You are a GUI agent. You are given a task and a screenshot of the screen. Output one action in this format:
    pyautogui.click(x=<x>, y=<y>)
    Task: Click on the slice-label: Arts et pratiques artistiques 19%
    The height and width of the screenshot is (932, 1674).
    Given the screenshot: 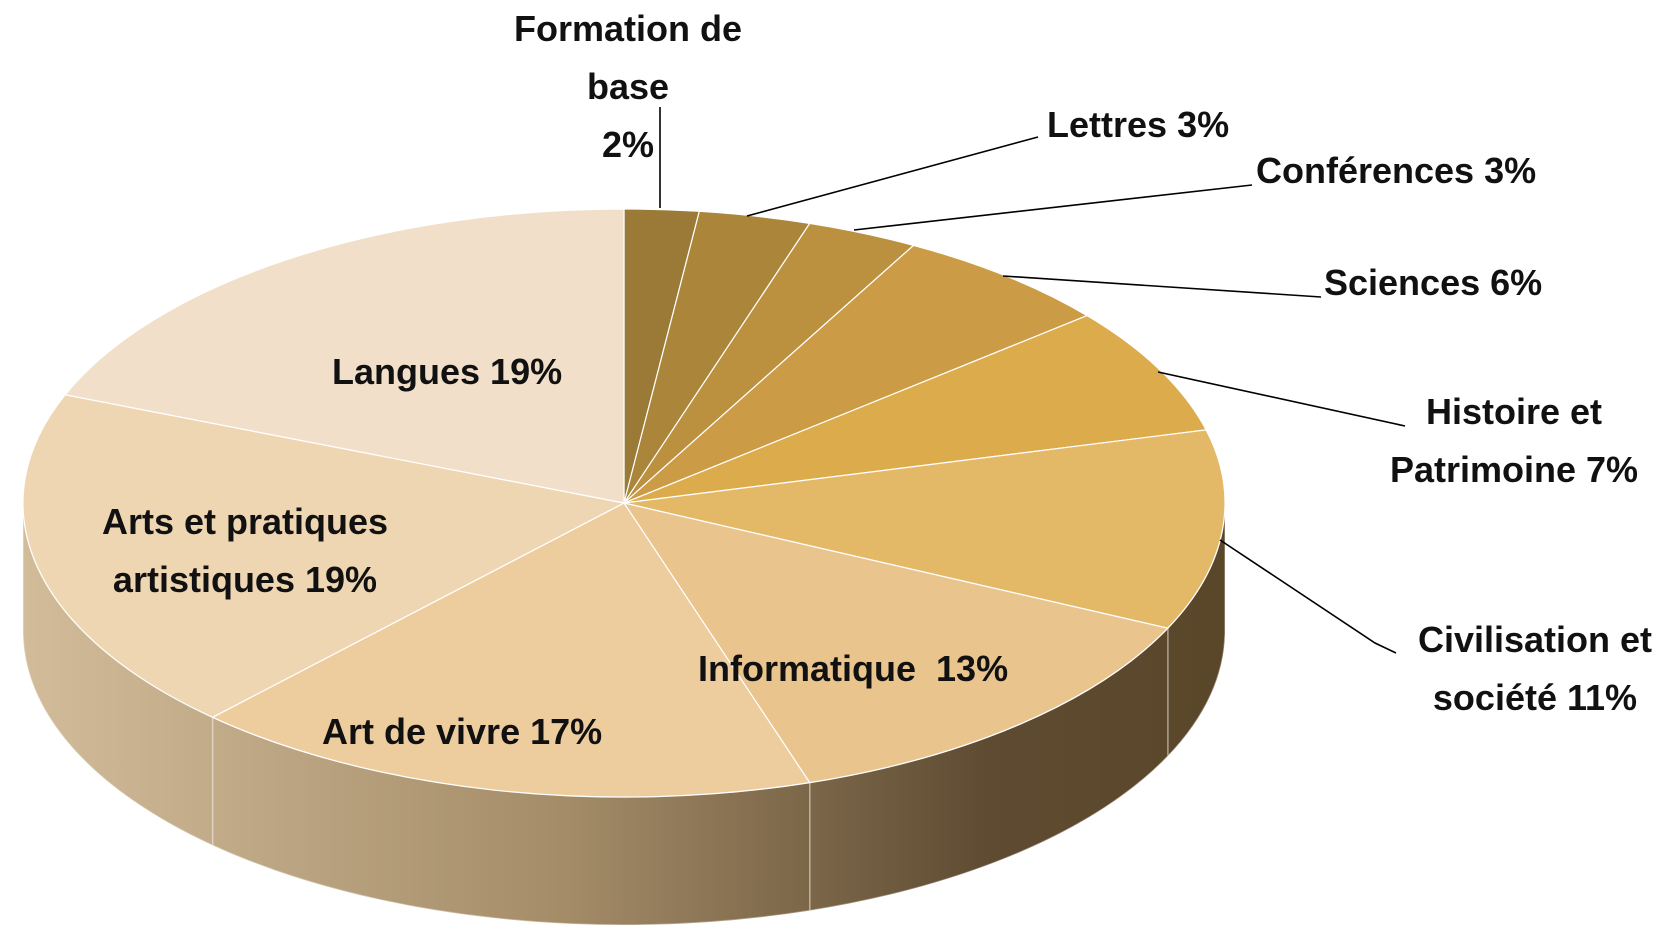 What is the action you would take?
    pyautogui.click(x=245, y=551)
    